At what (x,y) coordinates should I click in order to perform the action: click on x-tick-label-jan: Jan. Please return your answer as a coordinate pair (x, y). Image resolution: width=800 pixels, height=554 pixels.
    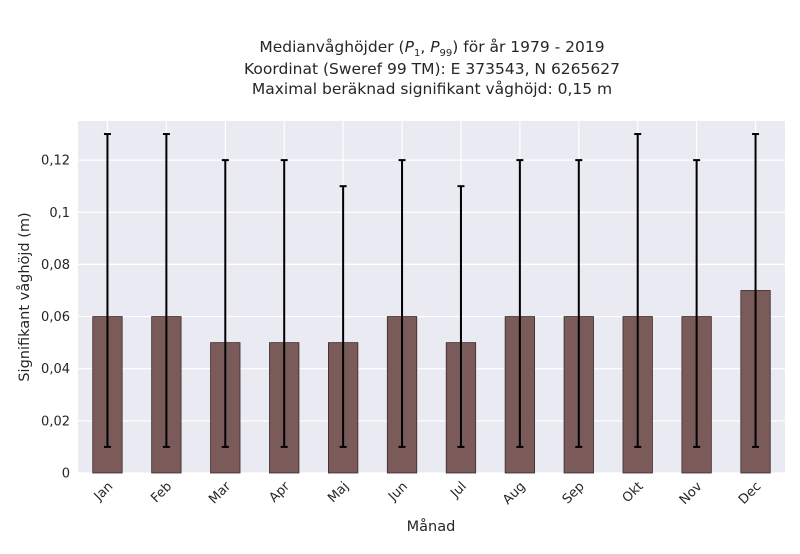
    Looking at the image, I should click on (103, 491).